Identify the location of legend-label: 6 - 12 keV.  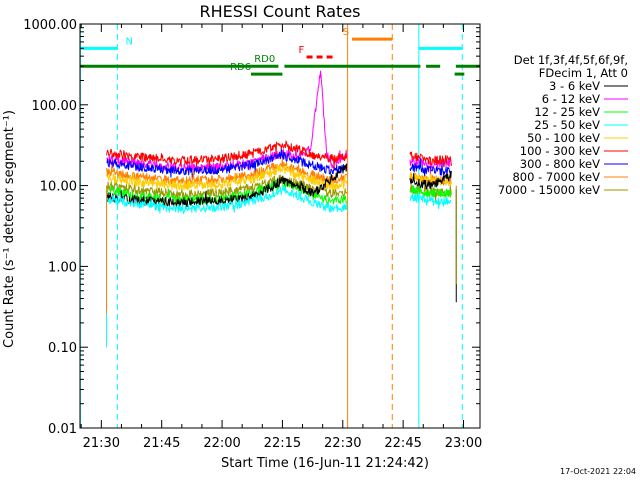
(571, 99).